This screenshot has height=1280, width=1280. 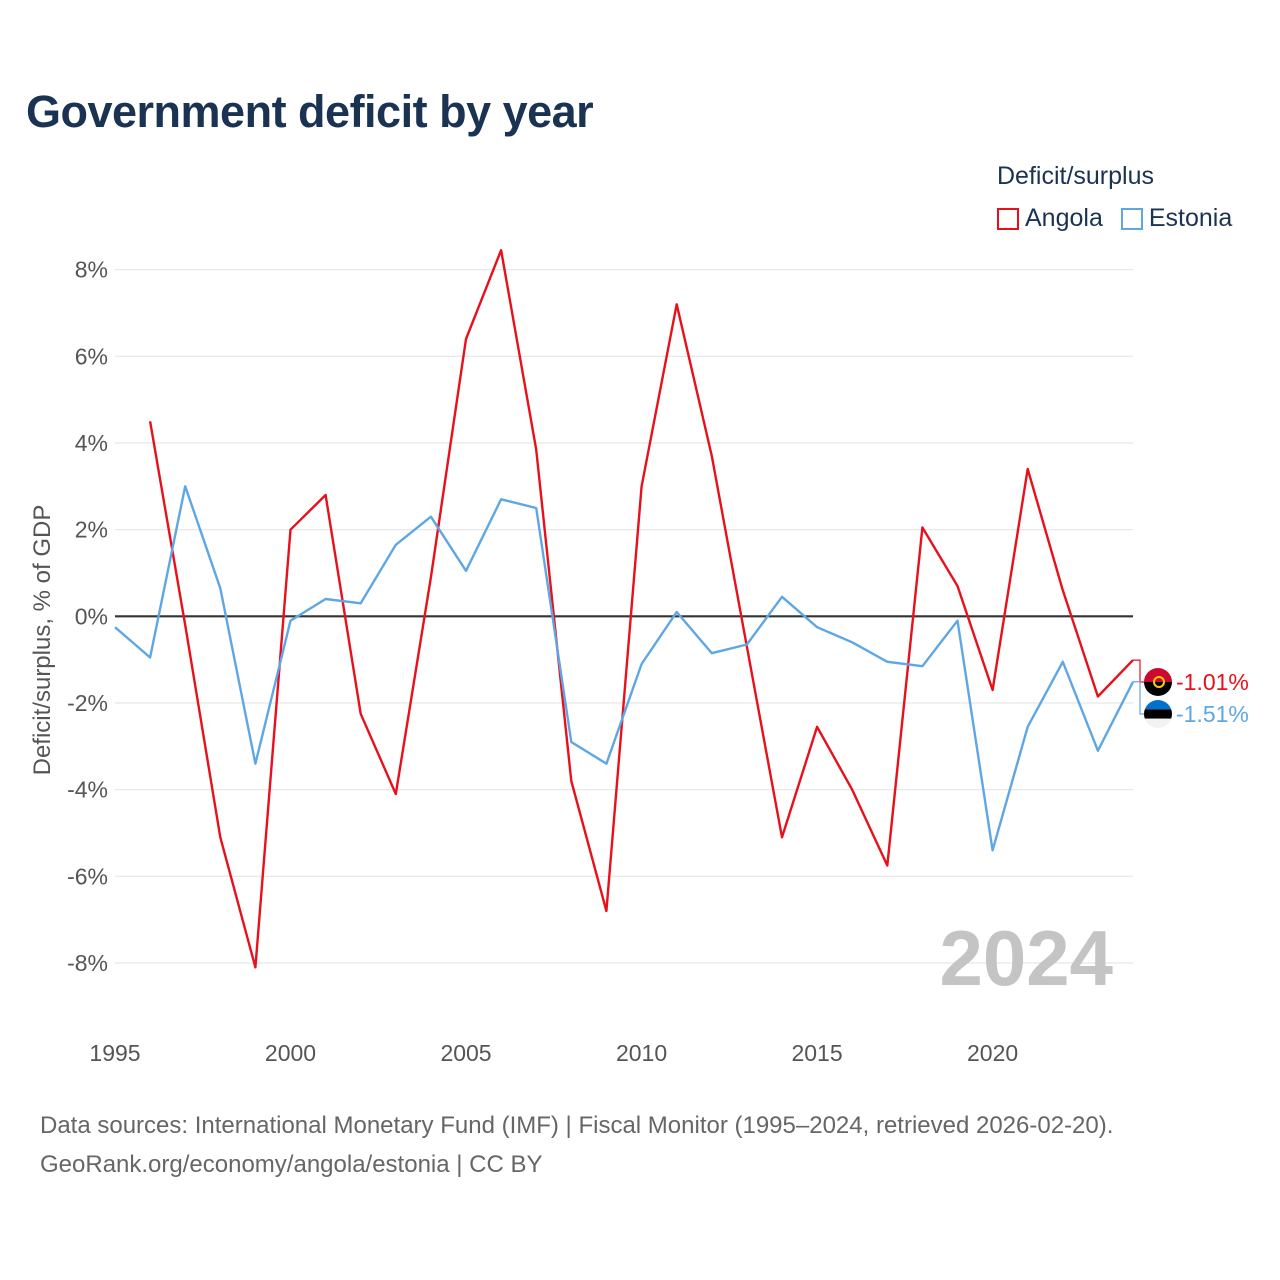 I want to click on end-markers: -1.01% -1.51%, so click(x=1191, y=693).